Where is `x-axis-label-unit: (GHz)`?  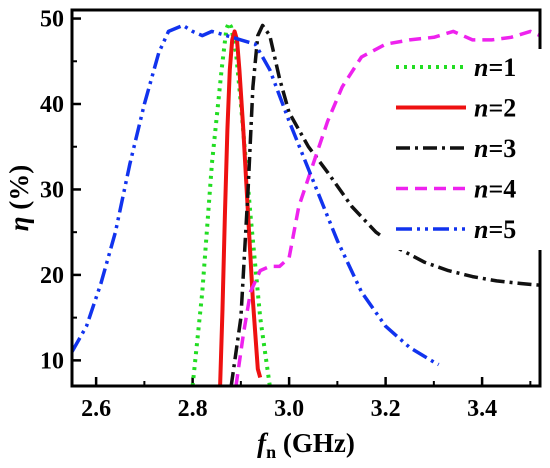 x-axis-label-unit: (GHz) is located at coordinates (315, 443).